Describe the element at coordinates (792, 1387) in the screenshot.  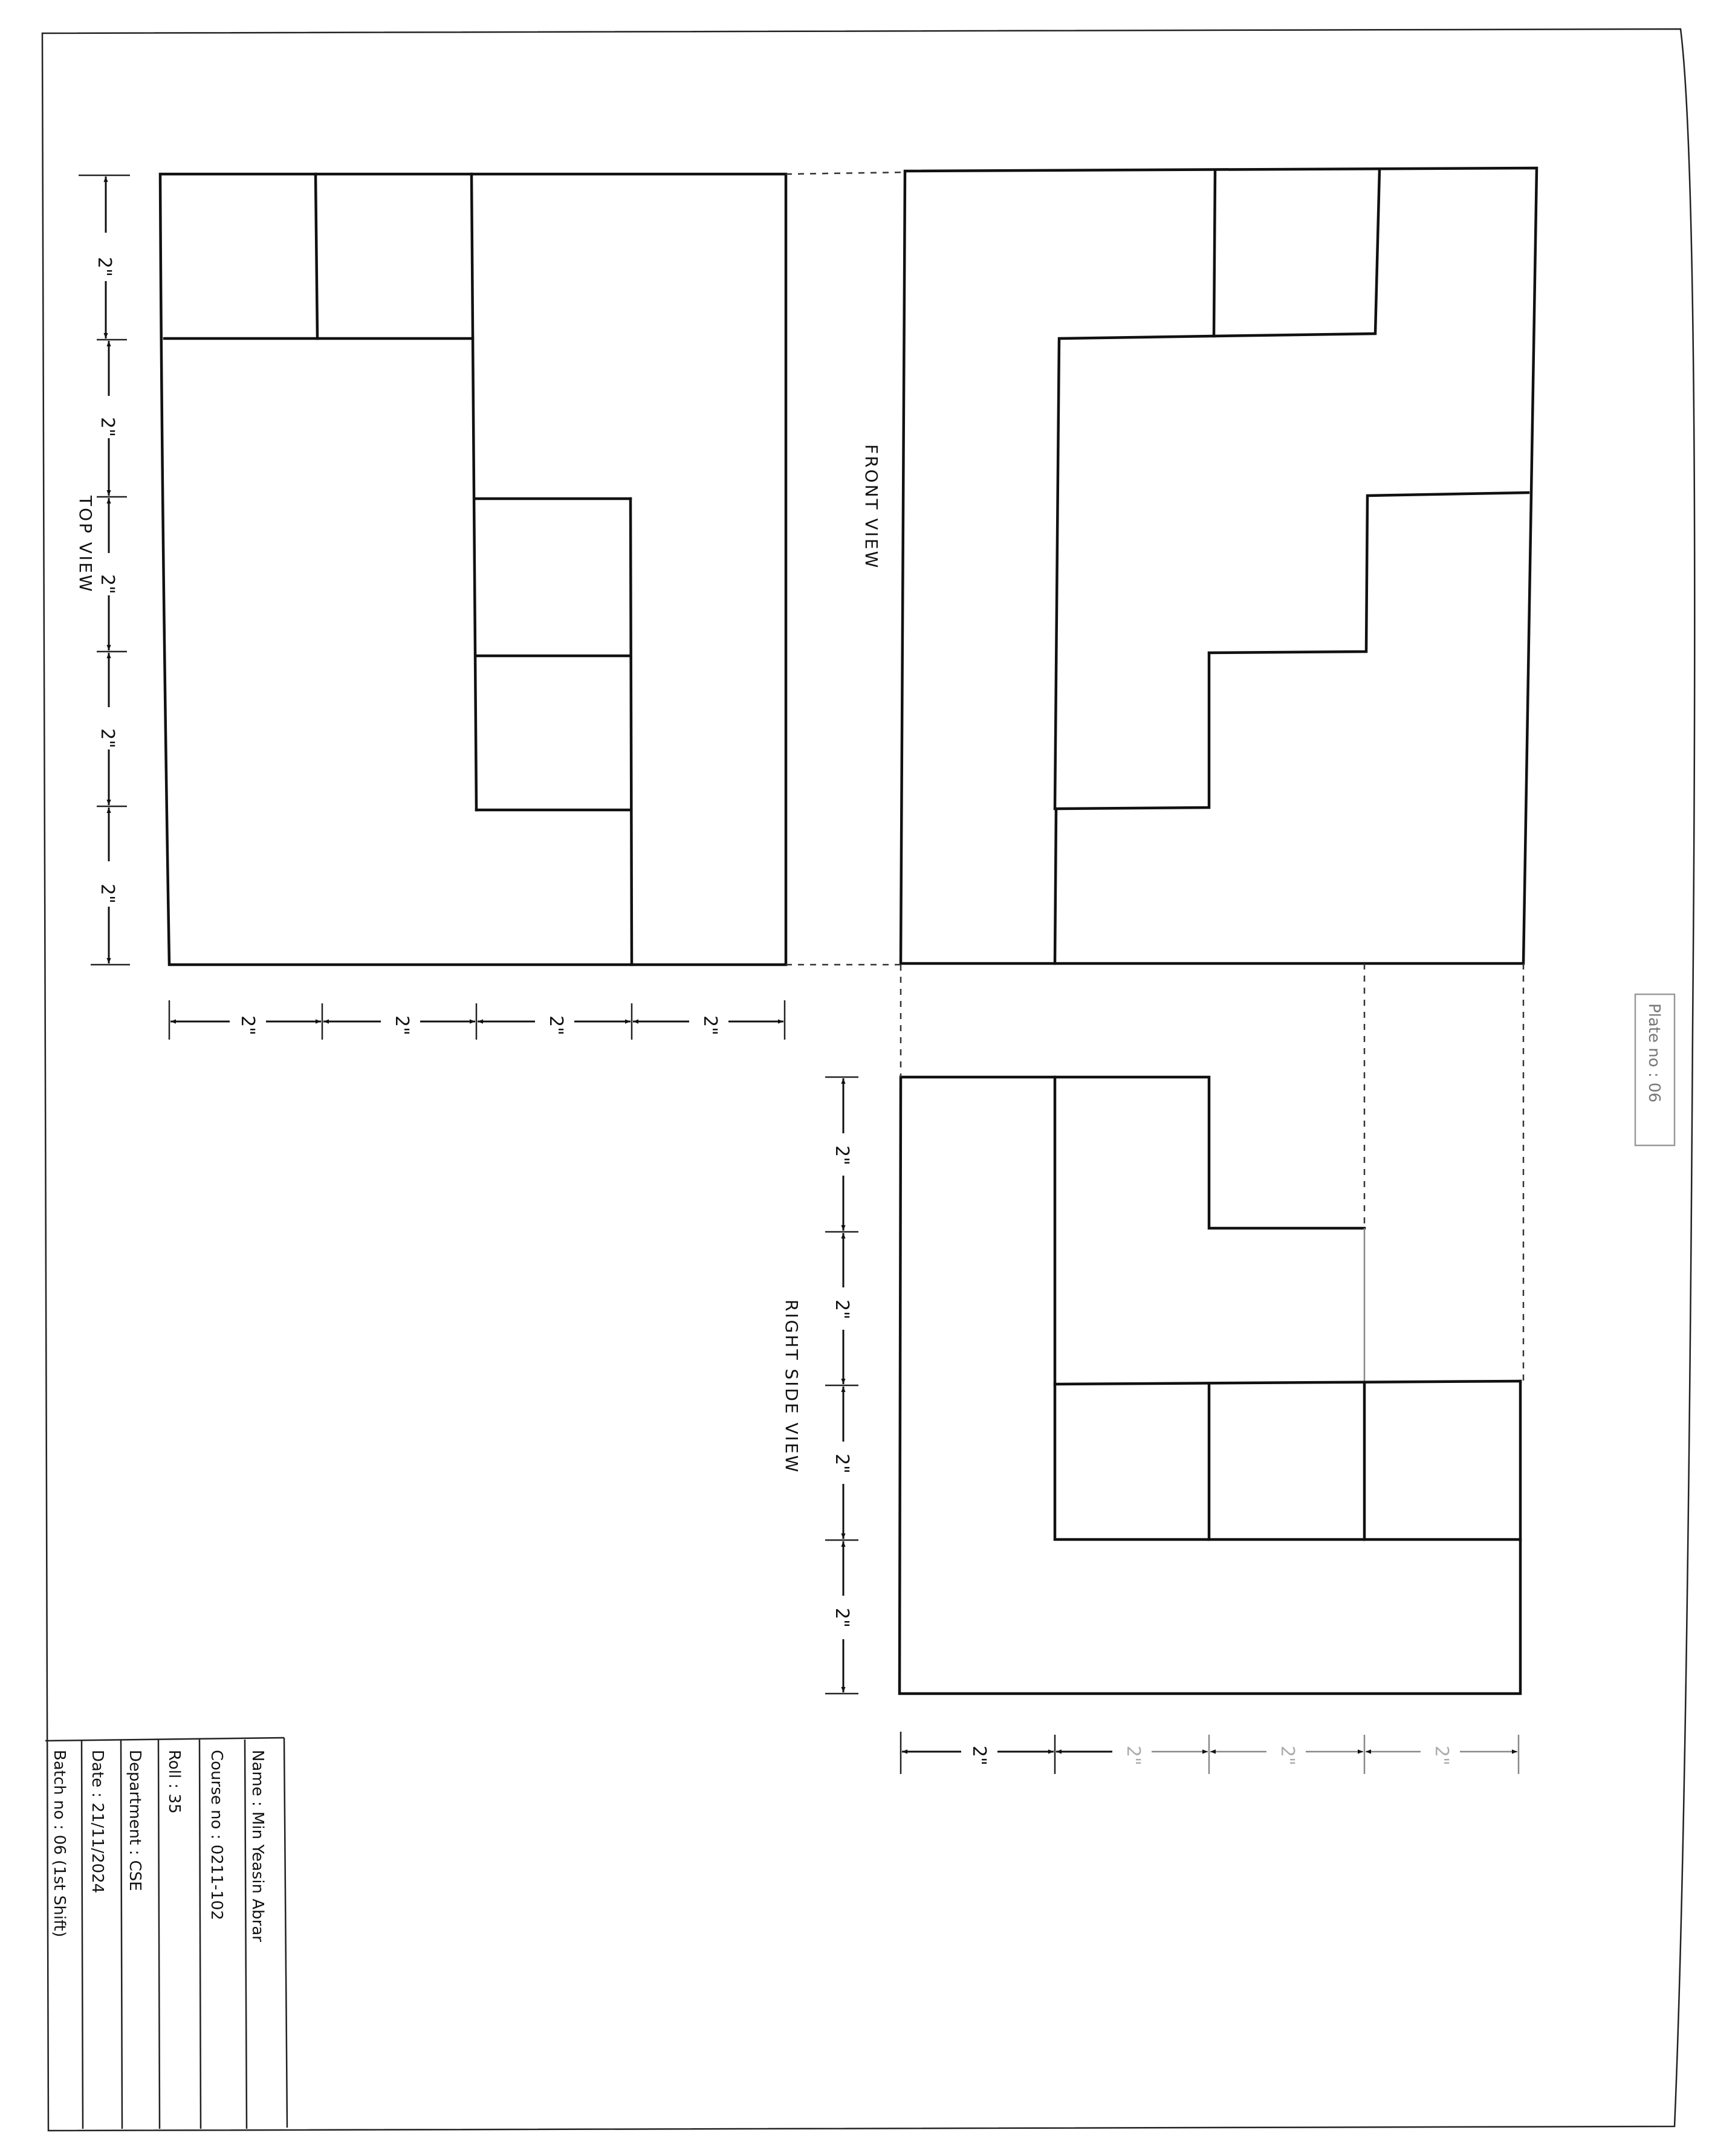
I see `right-side-view-label: RIGHT SIDE VIEW` at that location.